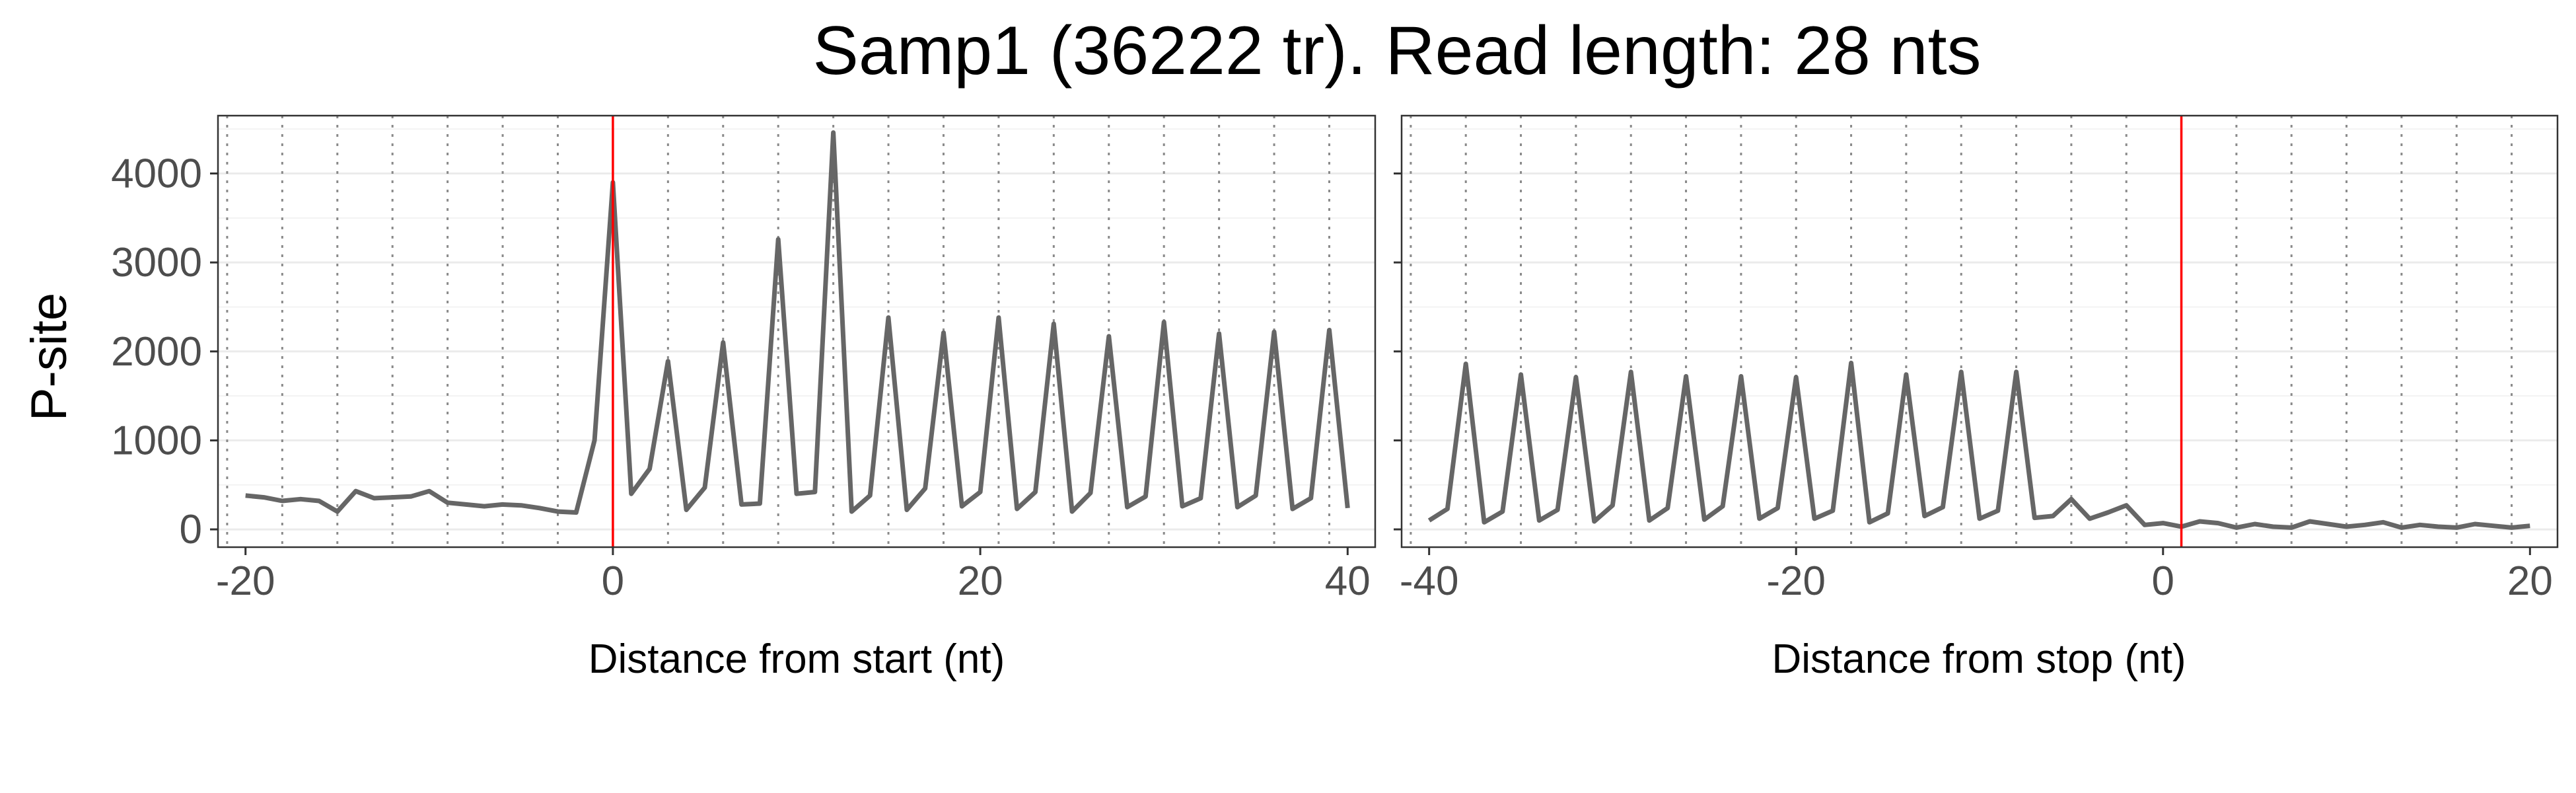 The width and height of the screenshot is (2576, 793). Describe the element at coordinates (156, 174) in the screenshot. I see `y-tick-label: 4000` at that location.